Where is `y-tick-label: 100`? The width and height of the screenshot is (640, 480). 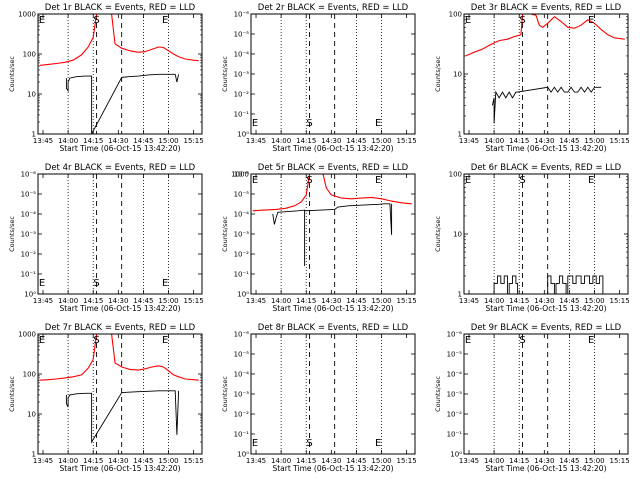 y-tick-label: 100 is located at coordinates (29, 375).